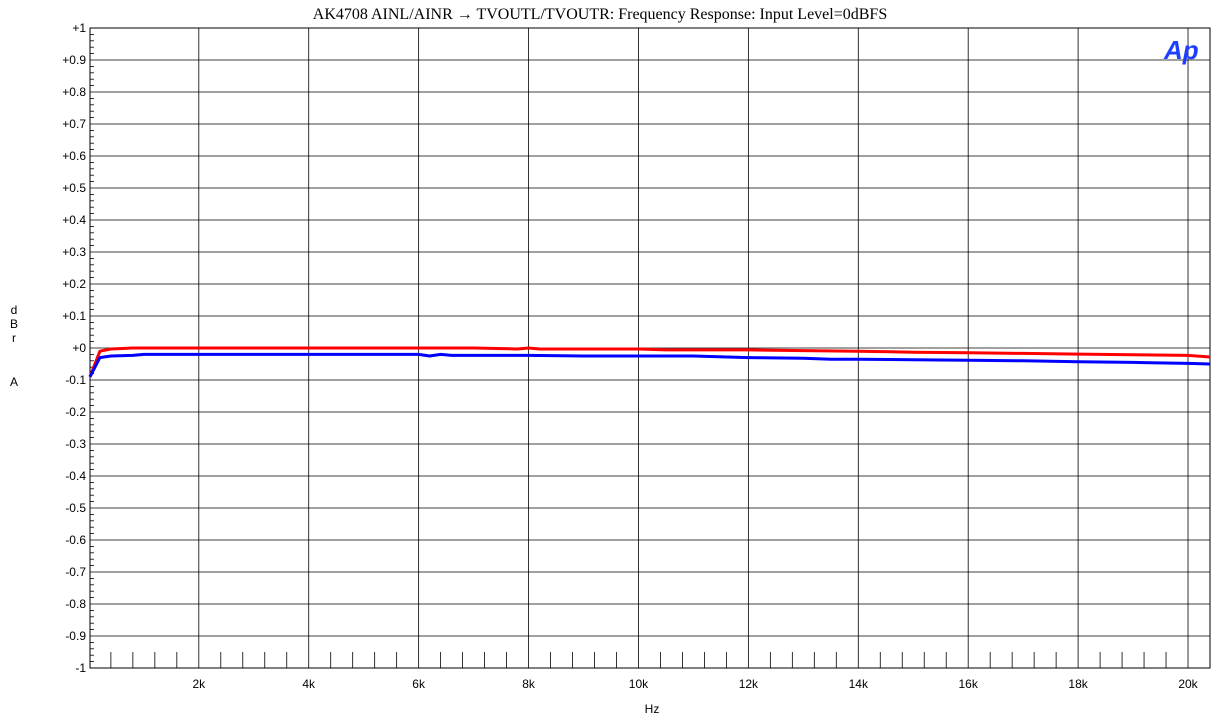 The width and height of the screenshot is (1222, 723). What do you see at coordinates (639, 684) in the screenshot?
I see `x-tick-label: 10k` at bounding box center [639, 684].